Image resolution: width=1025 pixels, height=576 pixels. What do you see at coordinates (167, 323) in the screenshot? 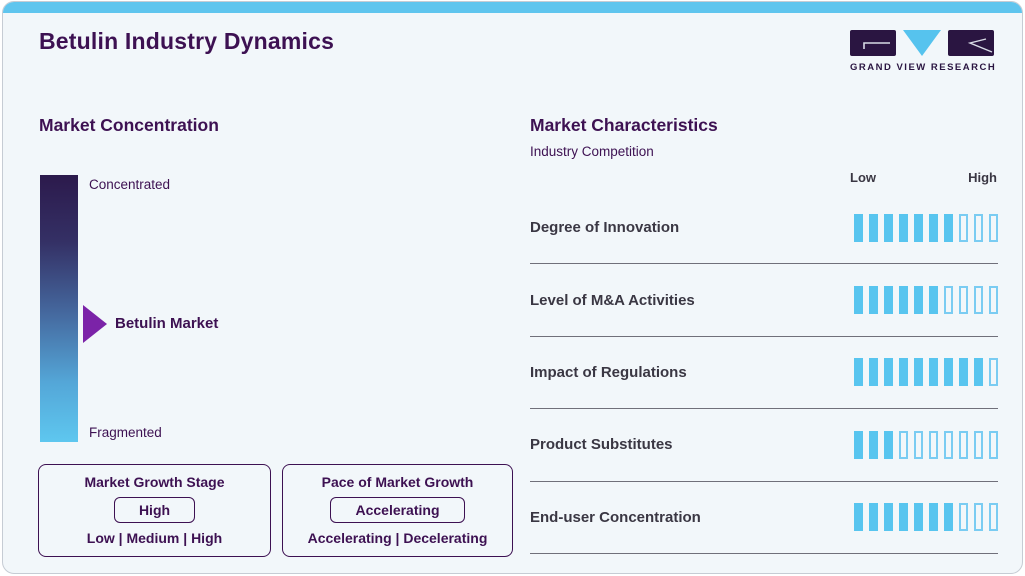
I see `betulin-market-label: Betulin Market` at bounding box center [167, 323].